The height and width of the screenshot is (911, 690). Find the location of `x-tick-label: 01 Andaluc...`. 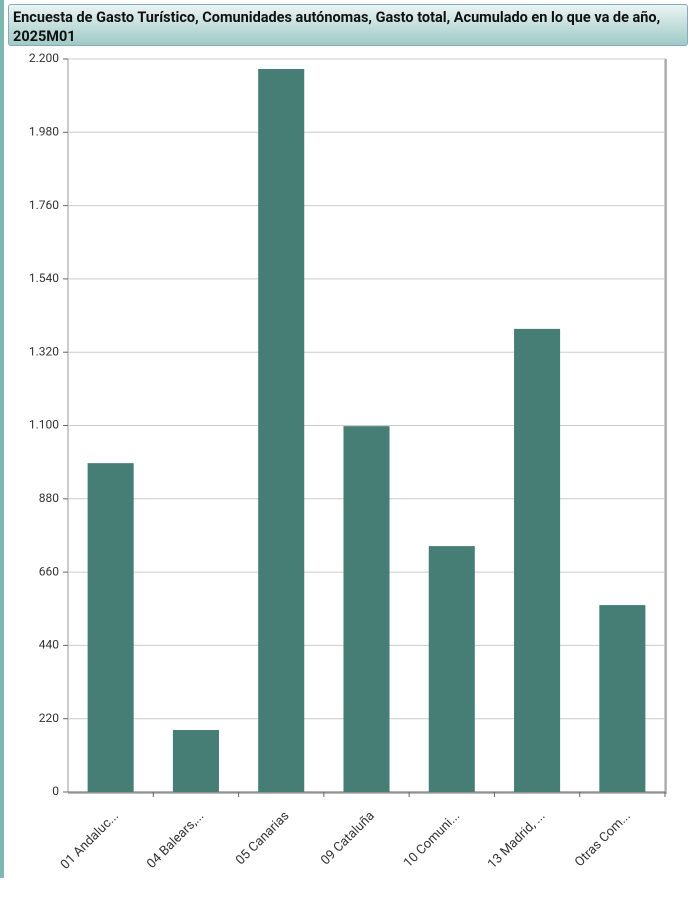

x-tick-label: 01 Andaluc... is located at coordinates (90, 841).